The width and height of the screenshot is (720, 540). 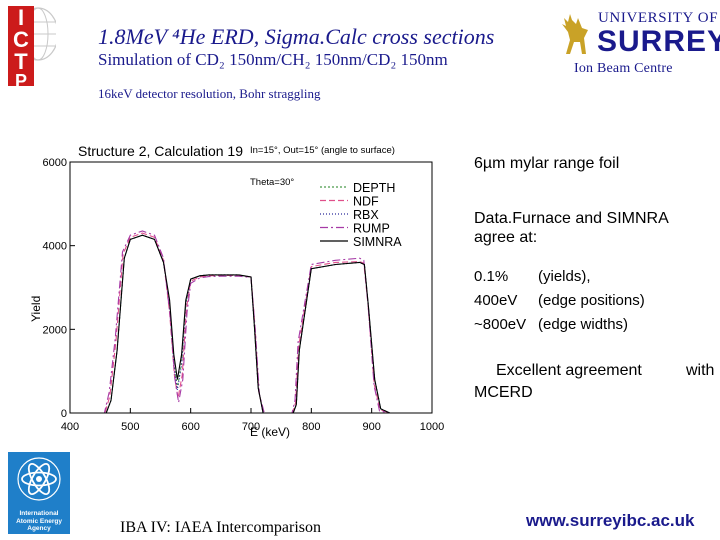 I want to click on ictp-letter: T, so click(x=21, y=62).